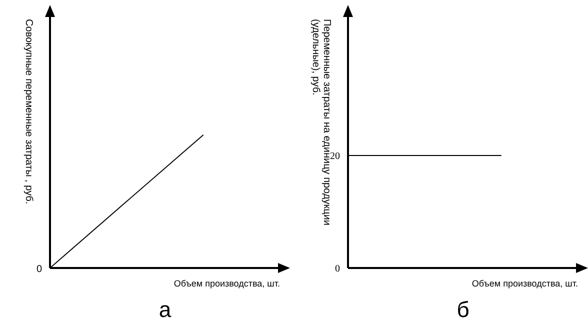 The image size is (588, 329). What do you see at coordinates (39, 269) in the screenshot?
I see `text: 0` at bounding box center [39, 269].